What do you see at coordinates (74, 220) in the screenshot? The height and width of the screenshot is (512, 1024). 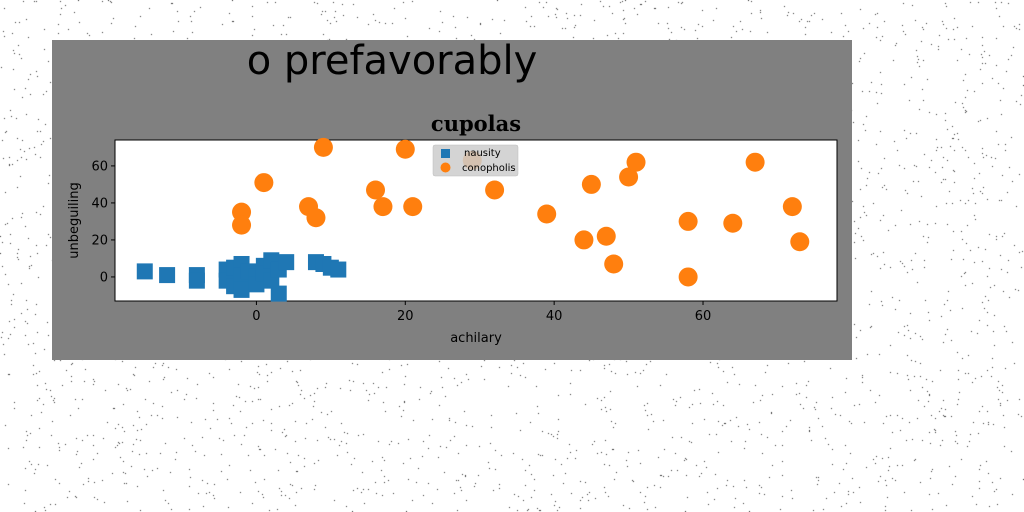 I see `y-axis-label: unbeguiling` at bounding box center [74, 220].